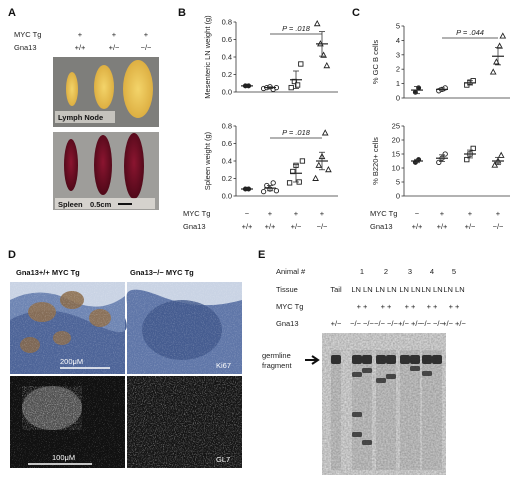  What do you see at coordinates (362, 271) in the screenshot?
I see `header-cell: 1` at bounding box center [362, 271].